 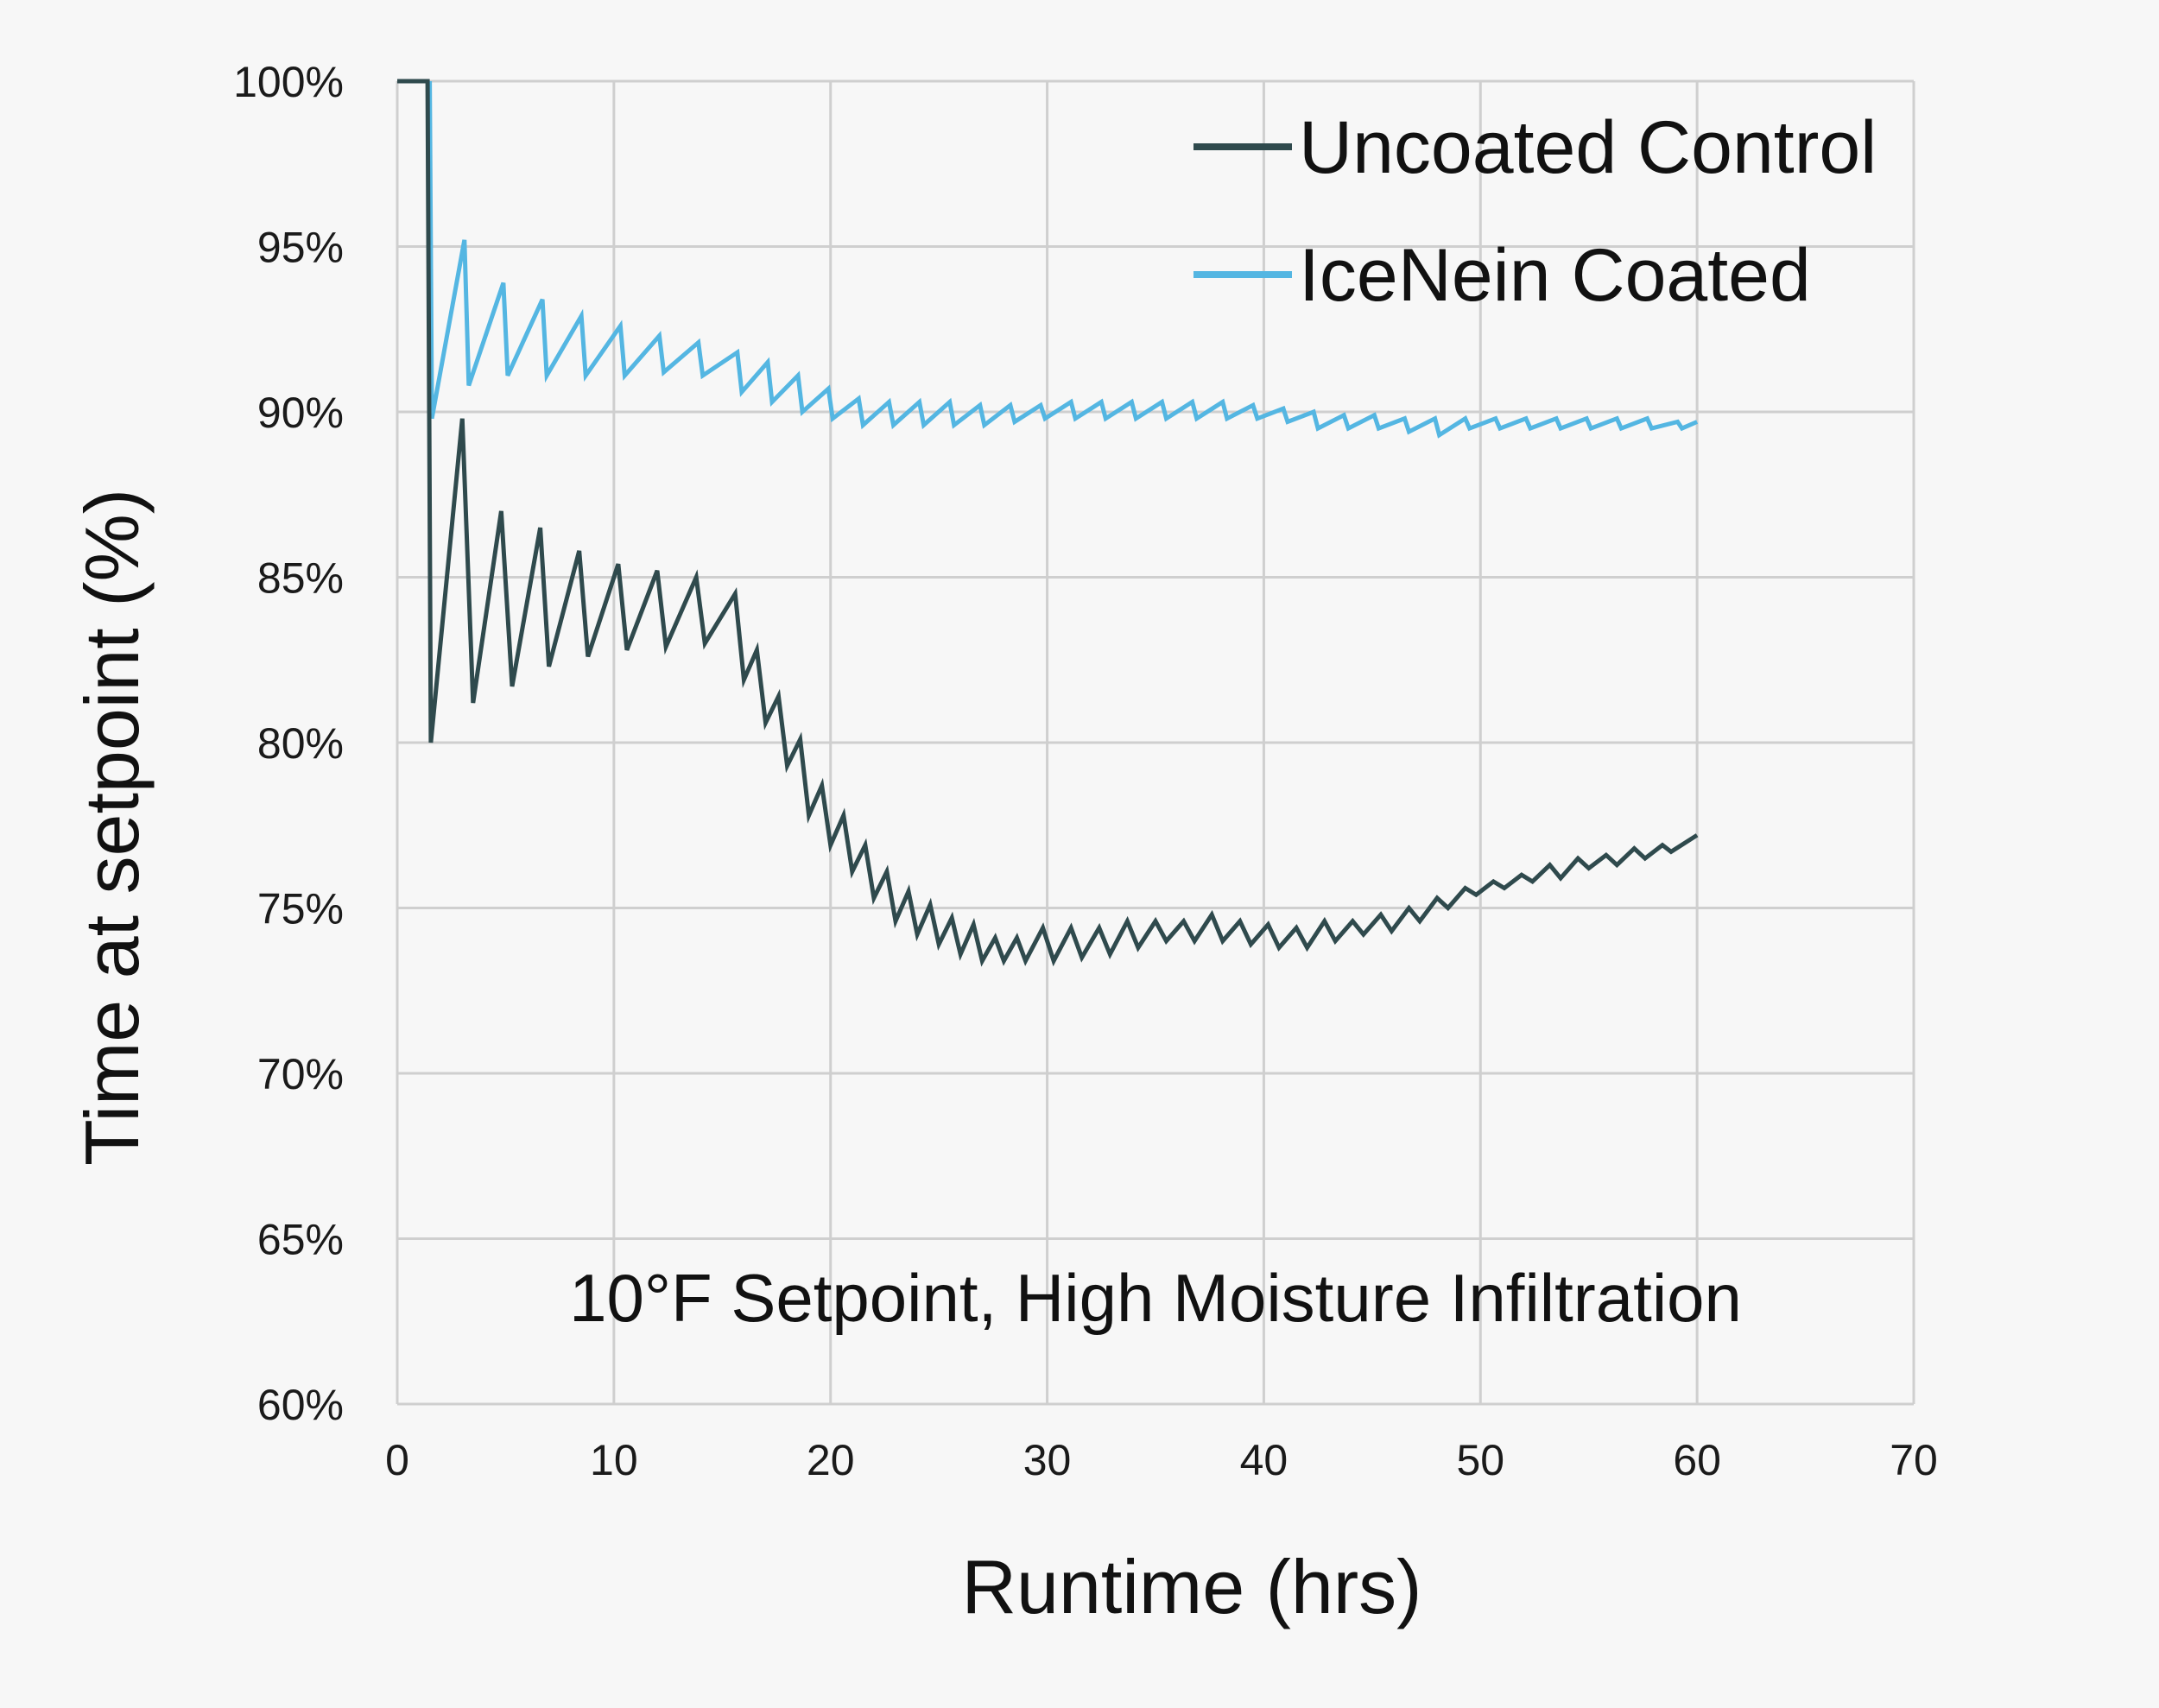 I want to click on x-tick-label-70: 70, so click(x=1914, y=1460).